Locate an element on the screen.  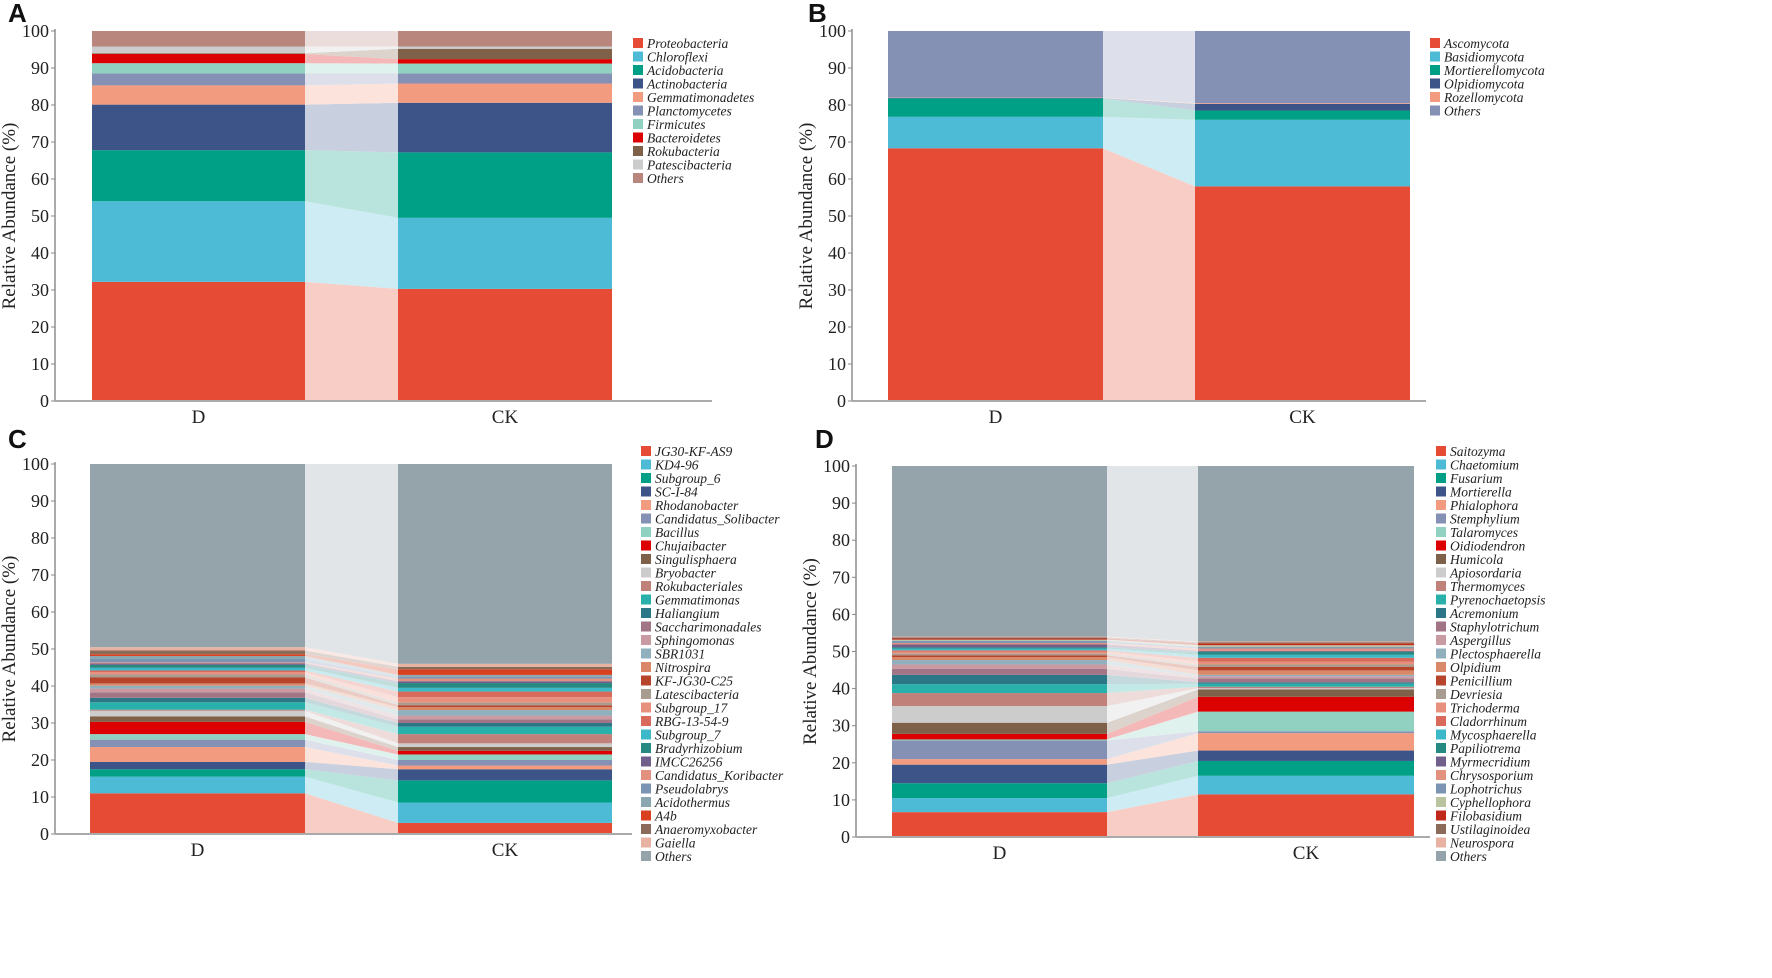
y-tick-label: 40 is located at coordinates (40, 686).